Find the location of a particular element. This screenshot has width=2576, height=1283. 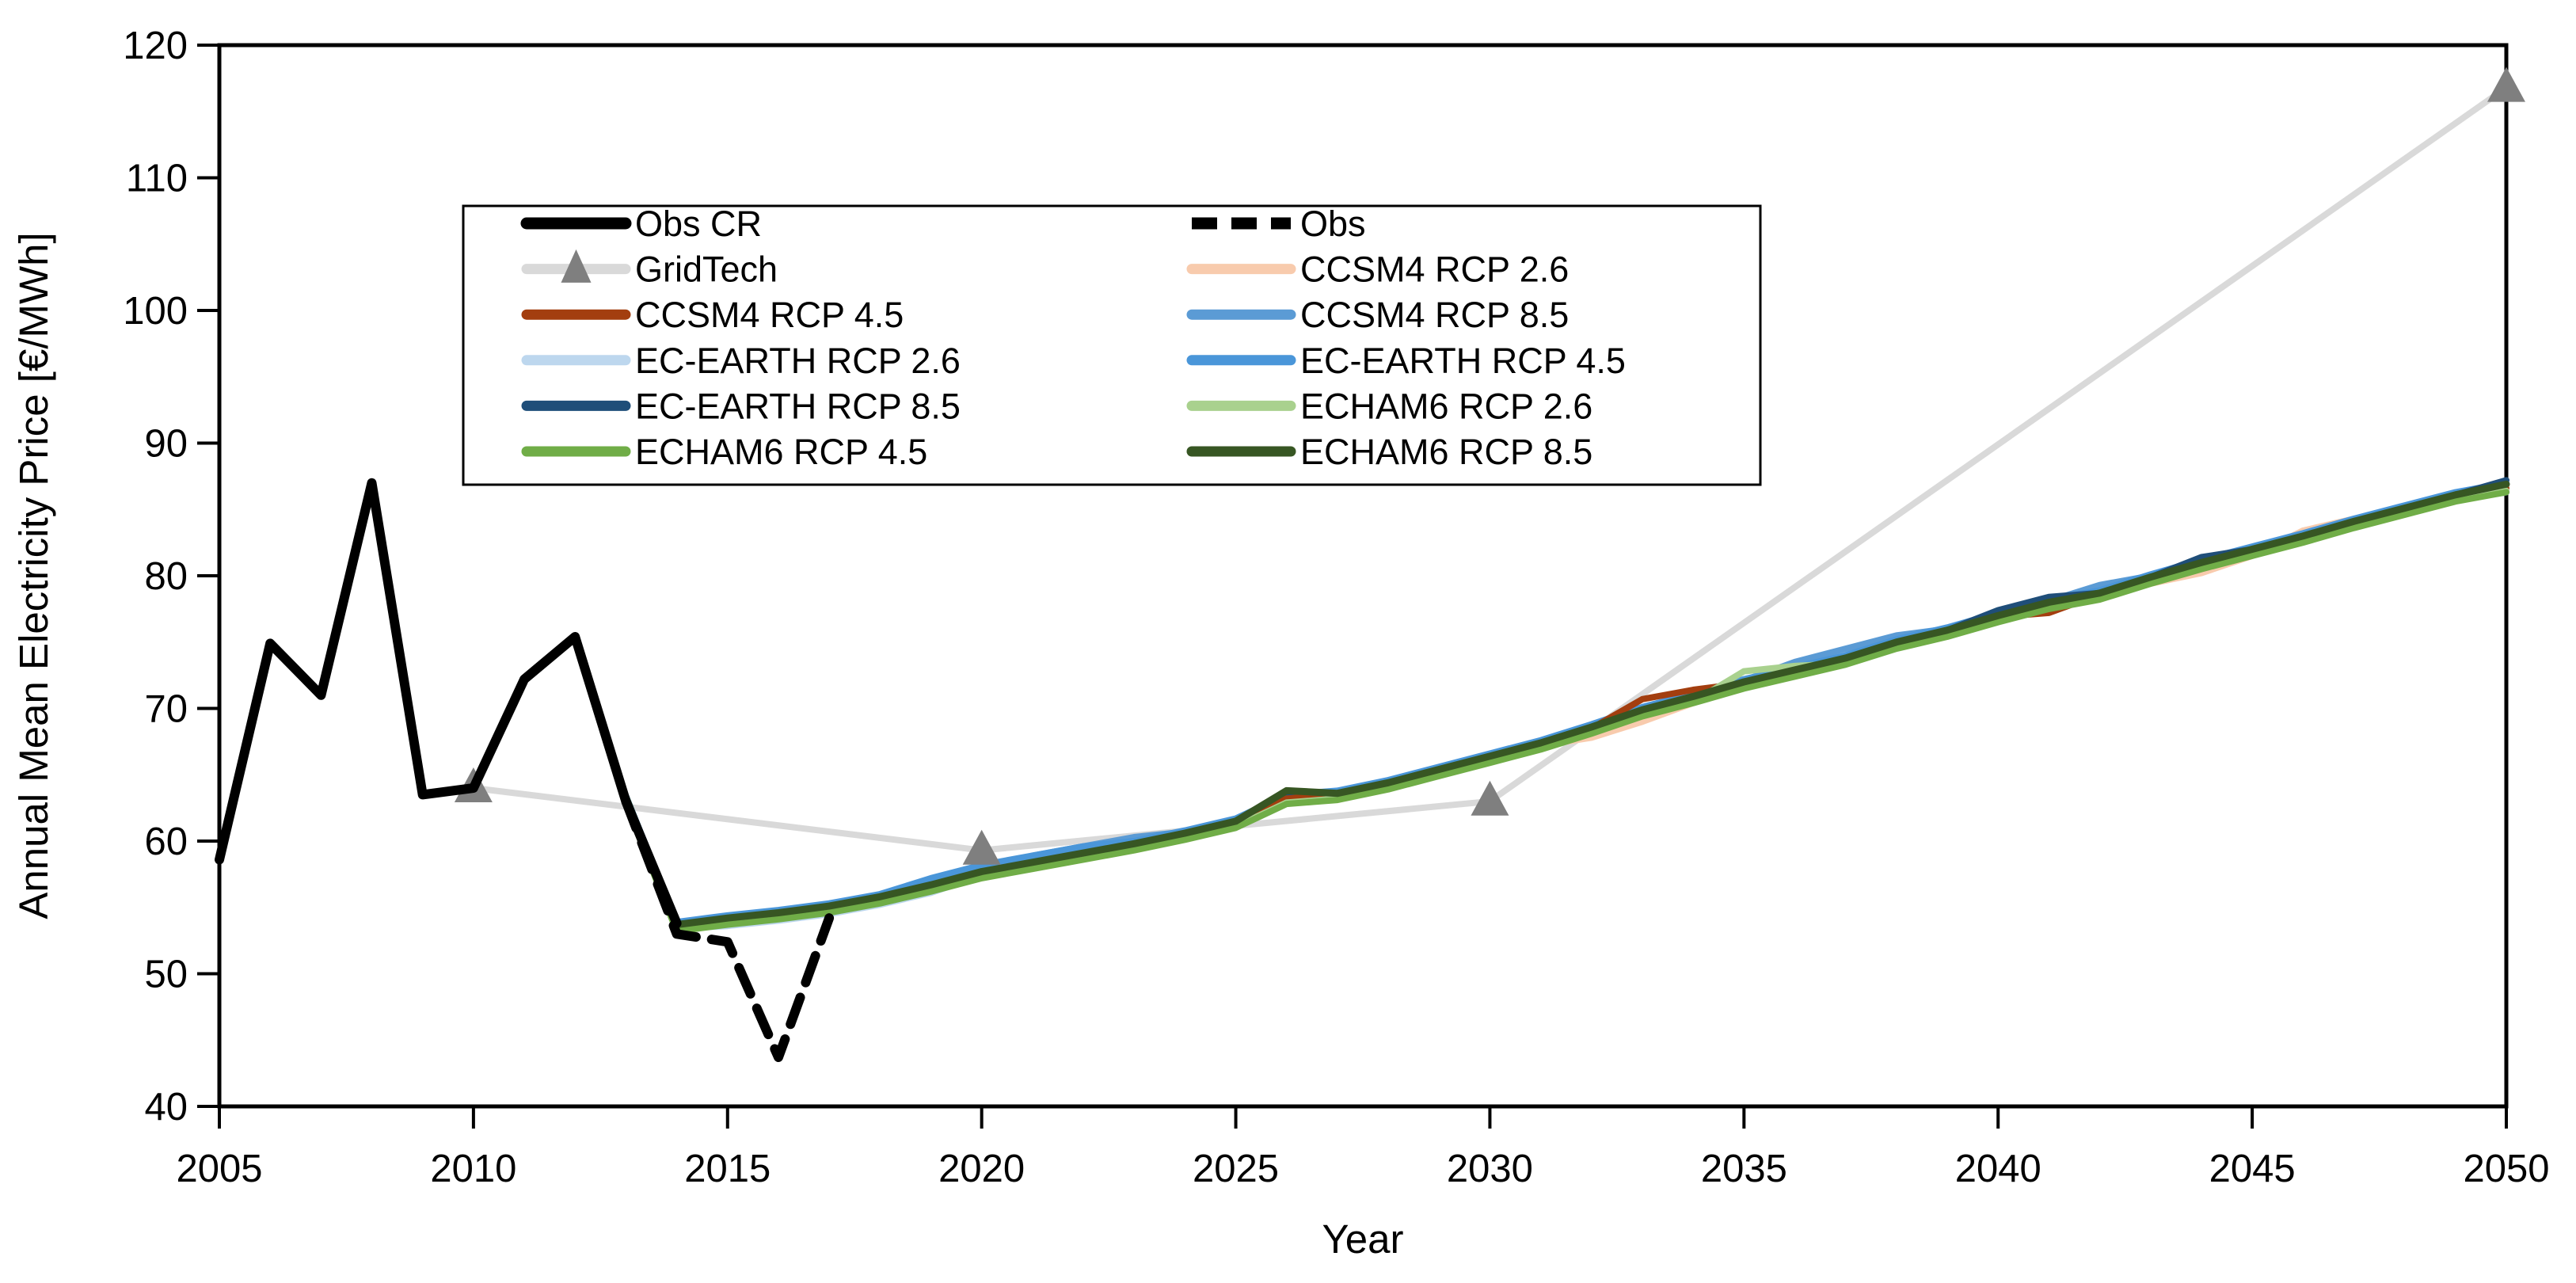

legend-item-ccsm4_rcp45: CCSM4 RCP 4.5 is located at coordinates (712, 315).